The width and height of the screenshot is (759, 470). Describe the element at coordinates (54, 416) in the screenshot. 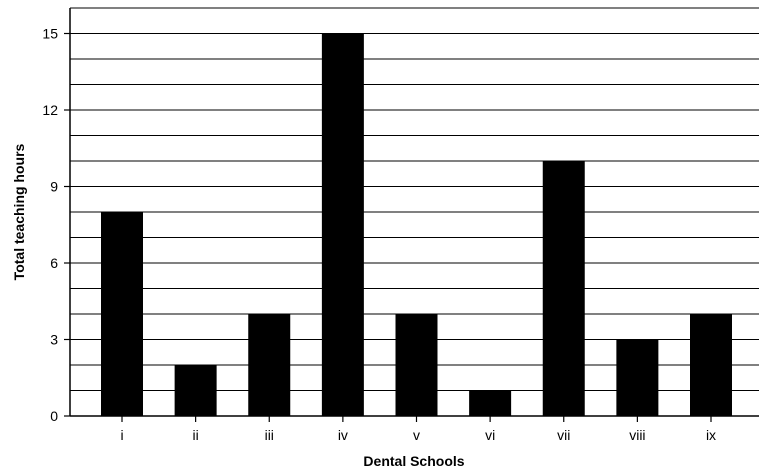

I see `y-tick-label: 0` at that location.